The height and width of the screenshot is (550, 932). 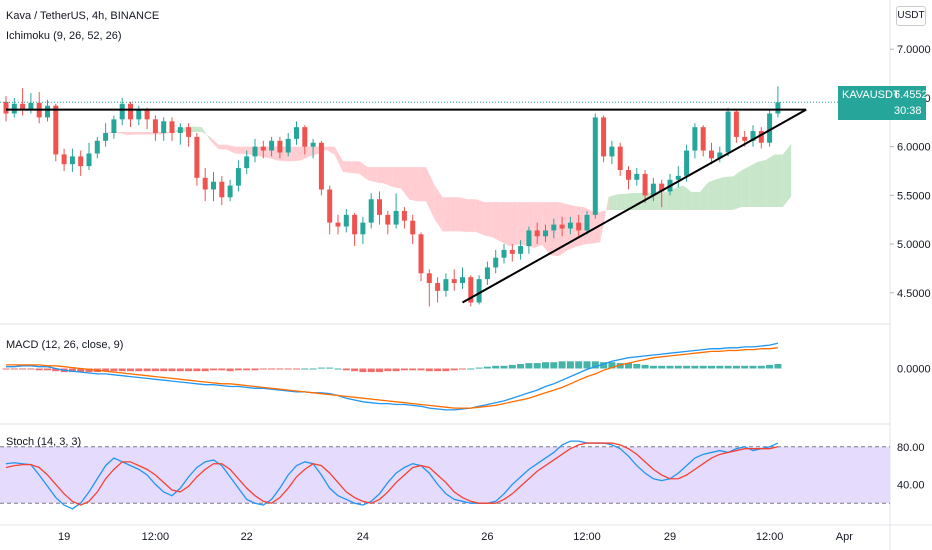 I want to click on price-tick-label: 4.5000, so click(x=914, y=294).